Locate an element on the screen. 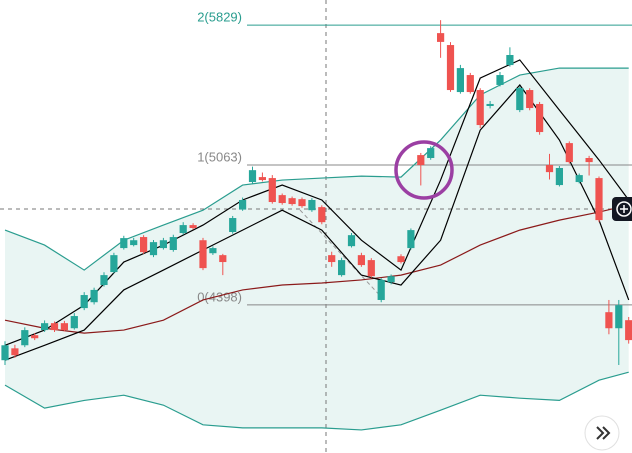 This screenshot has height=453, width=632. fib-level-label: 2(5829) is located at coordinates (219, 17).